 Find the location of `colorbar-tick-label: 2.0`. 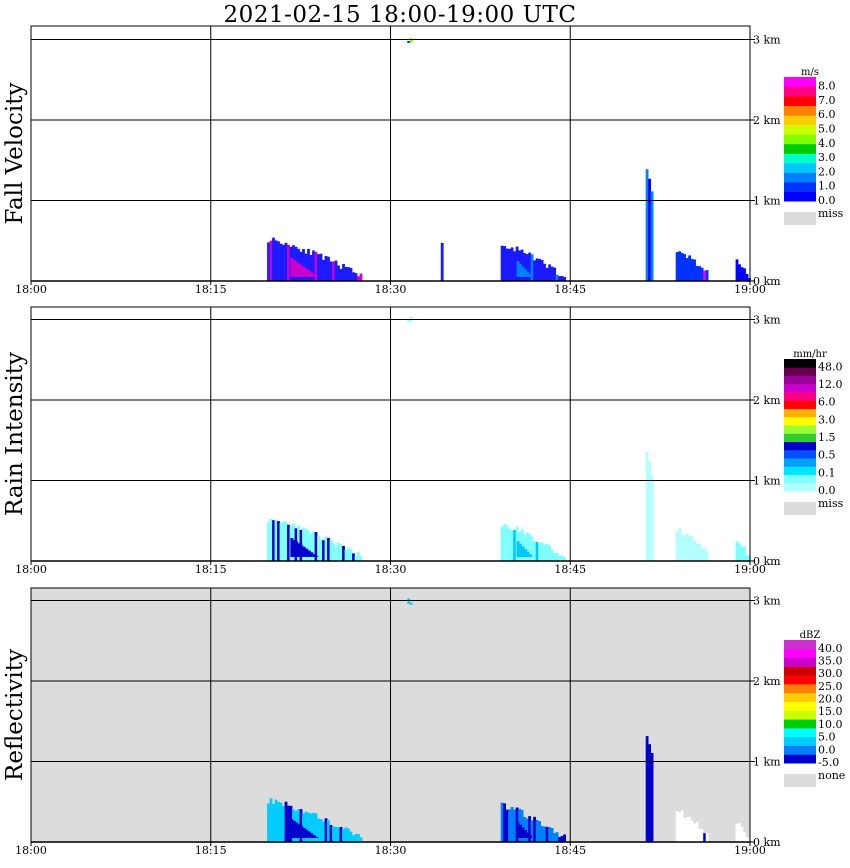

colorbar-tick-label: 2.0 is located at coordinates (827, 171).